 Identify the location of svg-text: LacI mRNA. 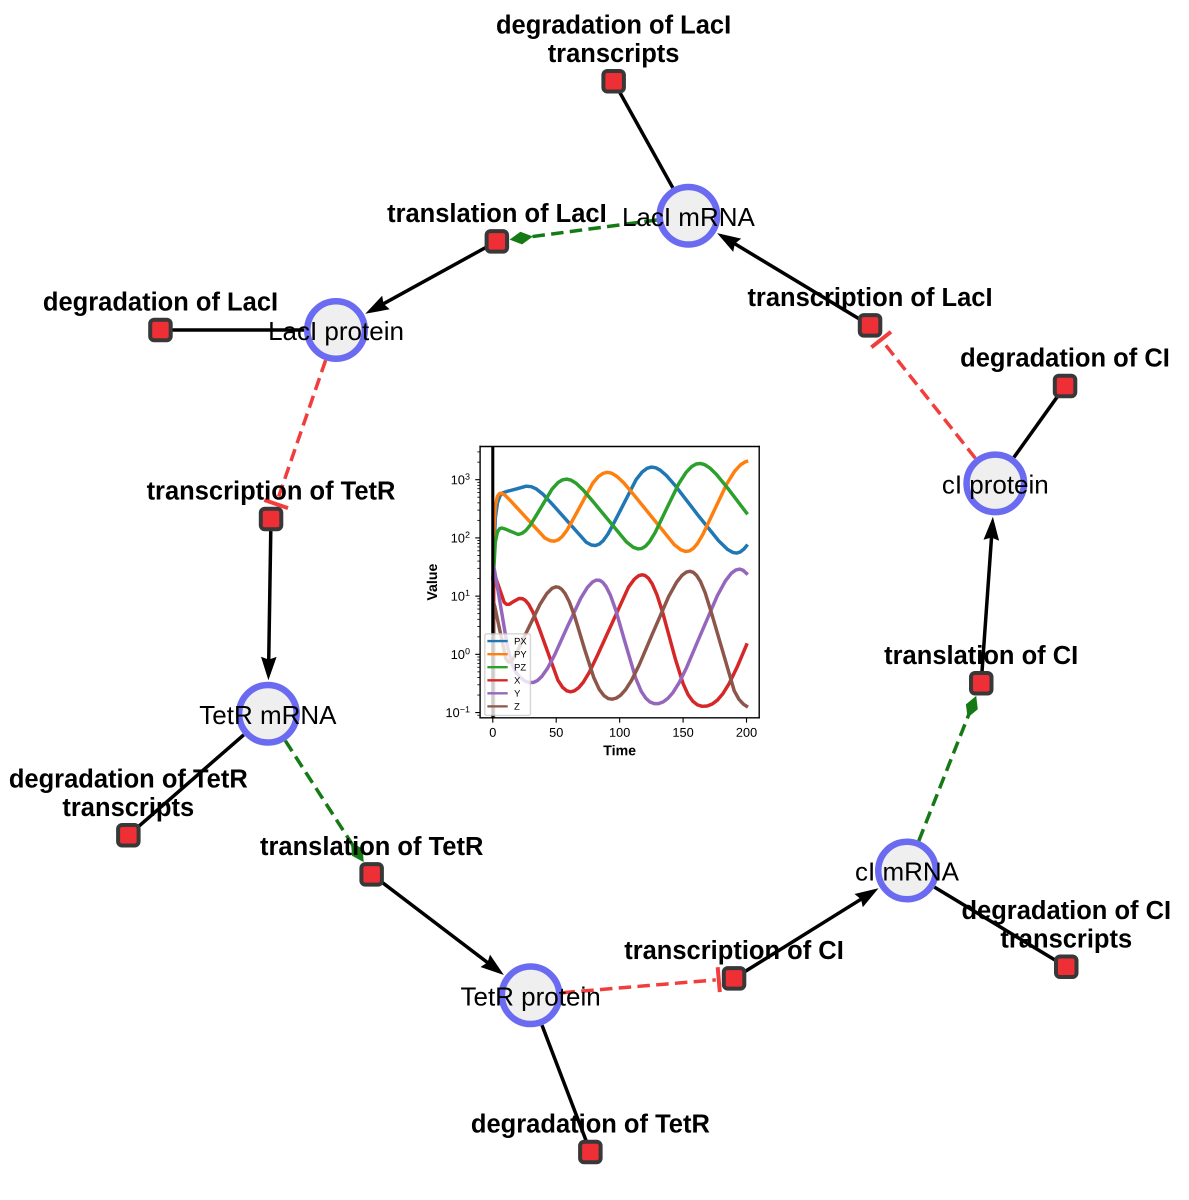
(689, 217).